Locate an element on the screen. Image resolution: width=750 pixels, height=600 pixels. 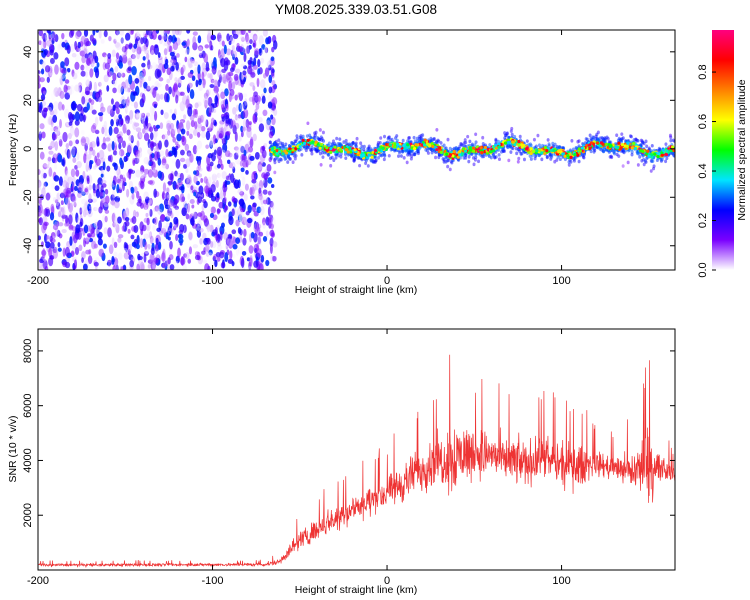
snr-y-tick-label: 6000 is located at coordinates (28, 405).